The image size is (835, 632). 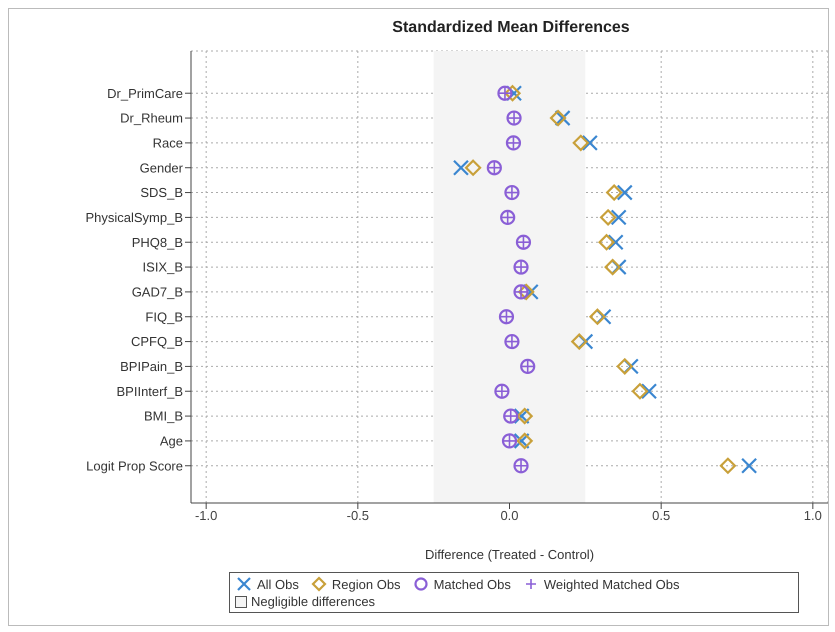 What do you see at coordinates (509, 554) in the screenshot?
I see `x-axis-title: Difference (Treated - Control)` at bounding box center [509, 554].